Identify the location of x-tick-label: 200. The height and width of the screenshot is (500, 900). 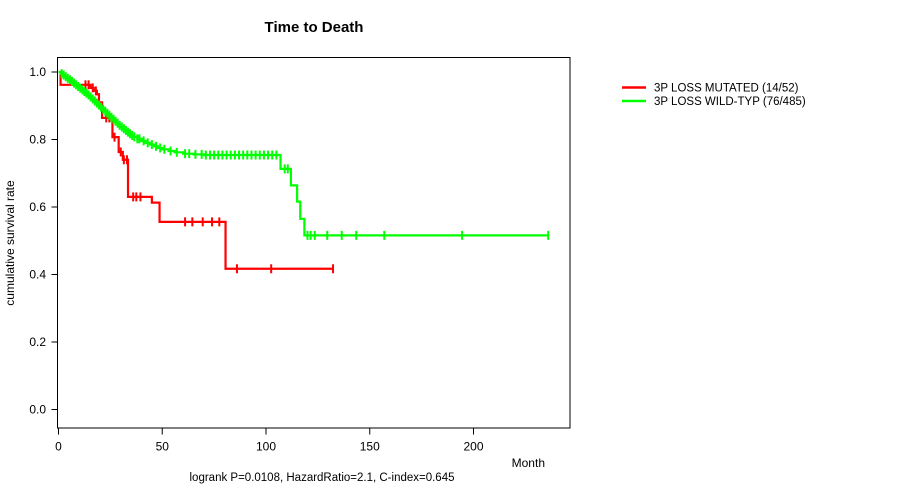
(473, 447).